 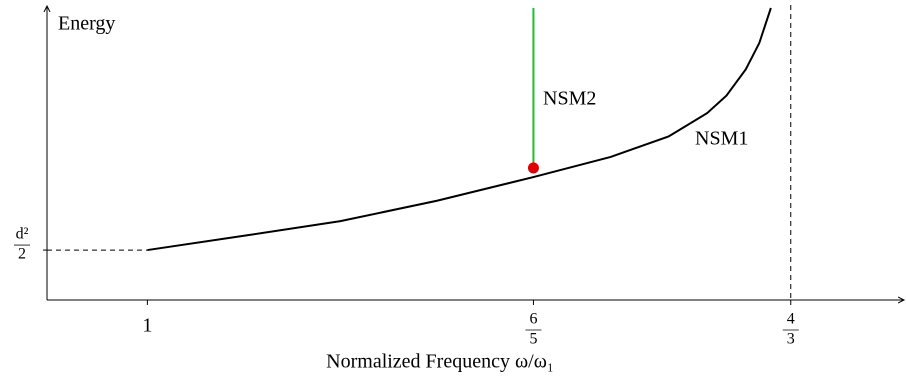 What do you see at coordinates (721, 139) in the screenshot?
I see `series-label: NSM1` at bounding box center [721, 139].